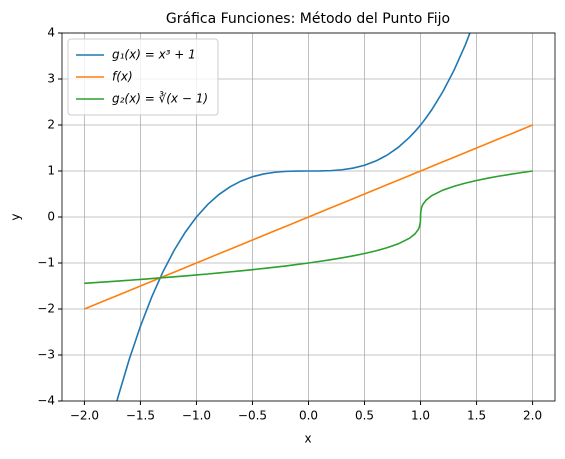  I want to click on x-tick-label: 1.5, so click(476, 416).